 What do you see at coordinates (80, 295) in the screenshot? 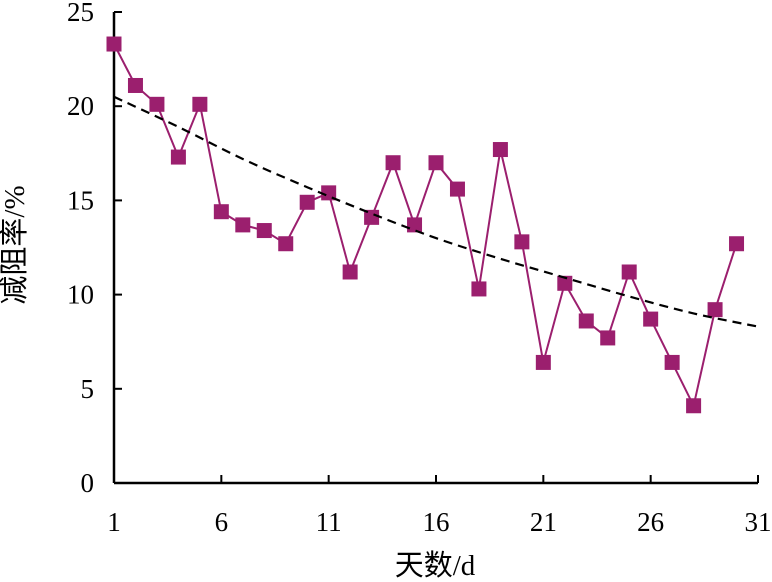
I see `y-tick-label: 10` at bounding box center [80, 295].